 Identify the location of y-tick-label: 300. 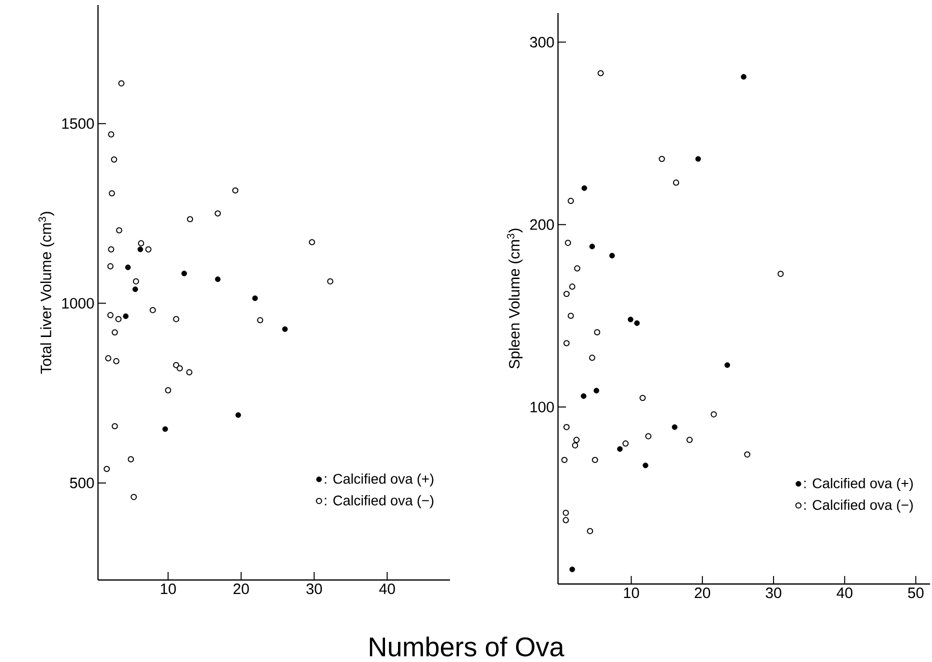
(542, 42).